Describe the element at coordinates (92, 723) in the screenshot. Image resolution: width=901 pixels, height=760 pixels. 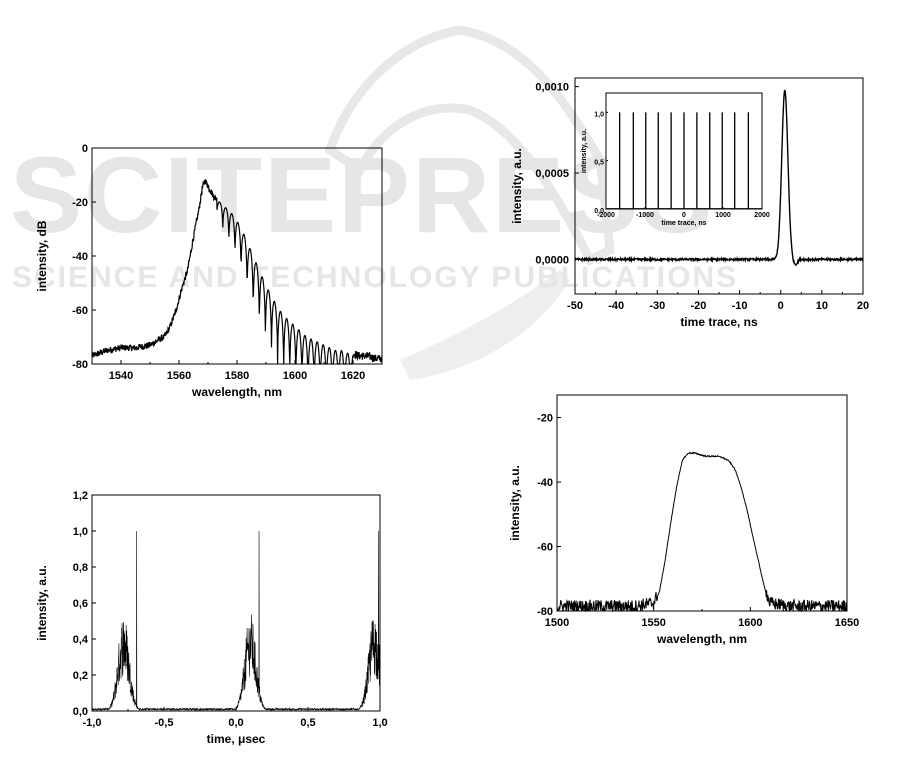
I see `x-tick-label: -1,0` at that location.